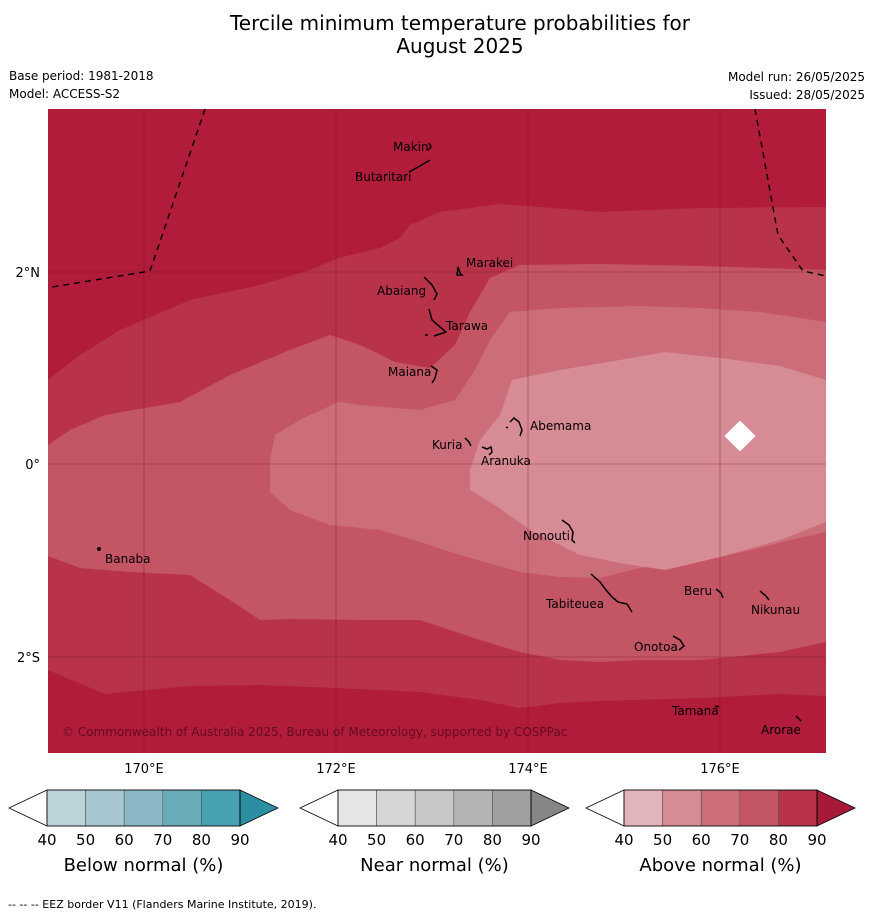 This screenshot has height=919, width=873. Describe the element at coordinates (796, 77) in the screenshot. I see `model-run-text: Model run: 26/05/2025` at that location.